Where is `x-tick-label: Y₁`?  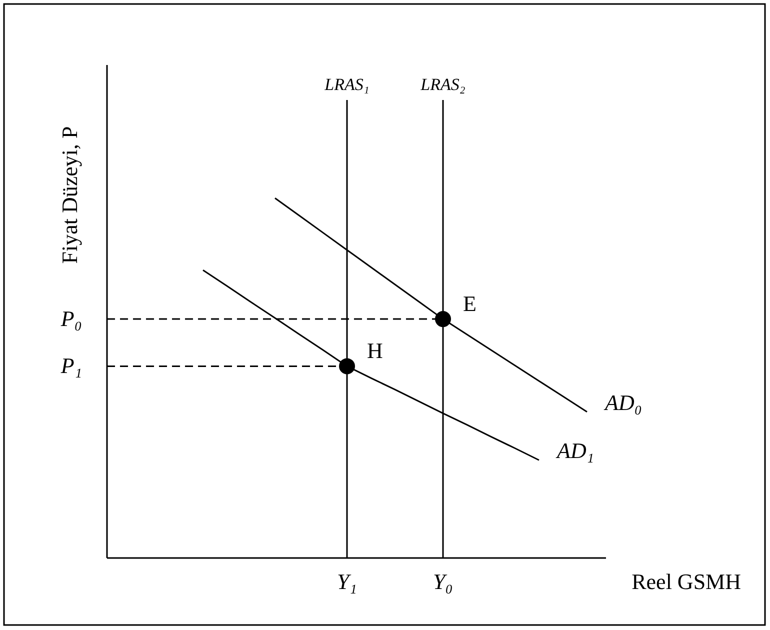
x-tick-label: Y₁ is located at coordinates (347, 581).